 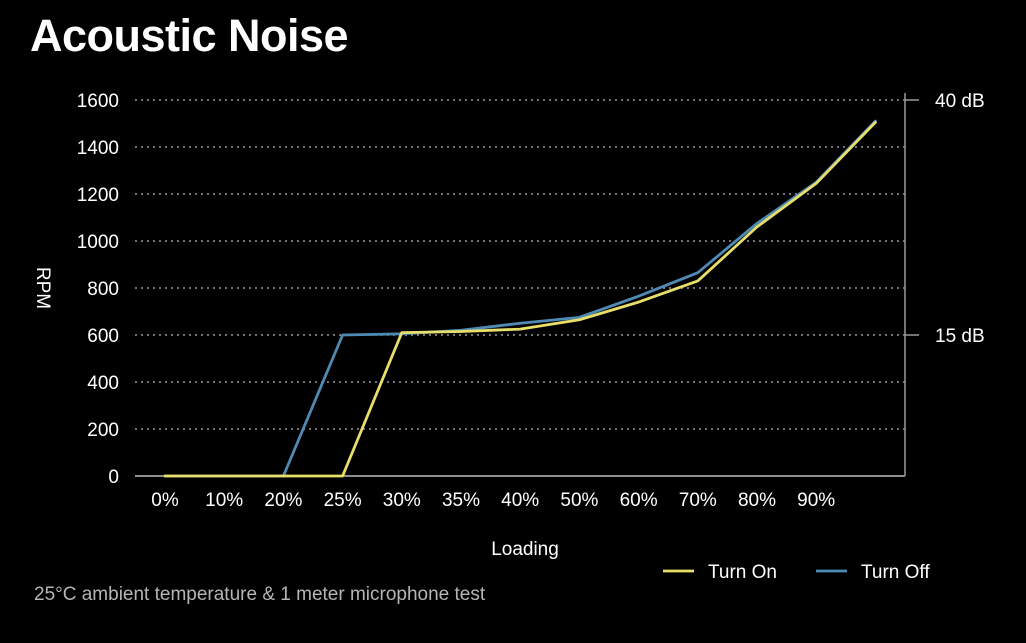 What do you see at coordinates (895, 572) in the screenshot?
I see `legend-label: Turn Off` at bounding box center [895, 572].